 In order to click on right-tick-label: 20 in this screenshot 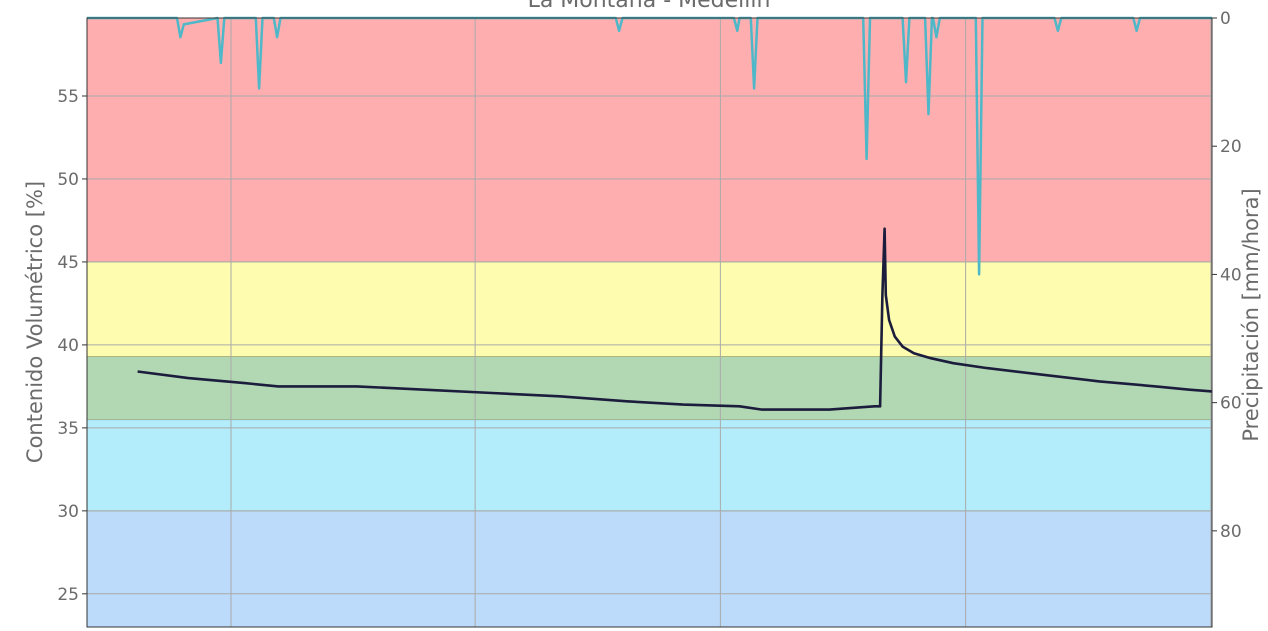, I will do `click(1231, 147)`.